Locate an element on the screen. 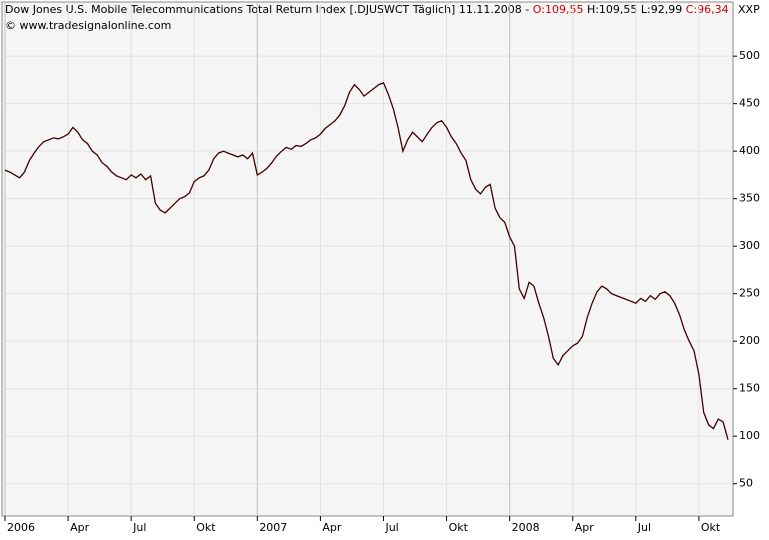  header-open: O:109,55 is located at coordinates (558, 9).